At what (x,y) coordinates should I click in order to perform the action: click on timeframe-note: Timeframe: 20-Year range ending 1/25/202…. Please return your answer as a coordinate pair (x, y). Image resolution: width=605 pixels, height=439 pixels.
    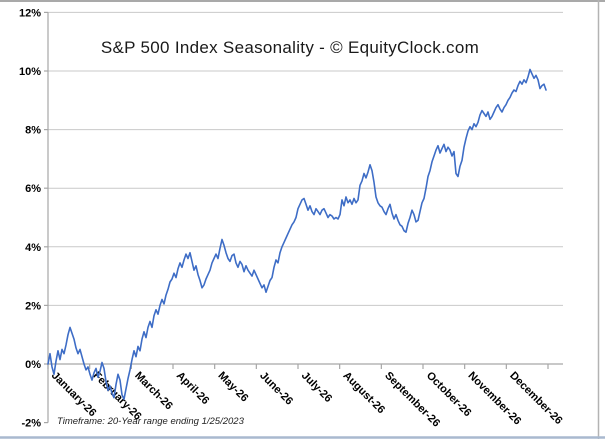
    Looking at the image, I should click on (151, 421).